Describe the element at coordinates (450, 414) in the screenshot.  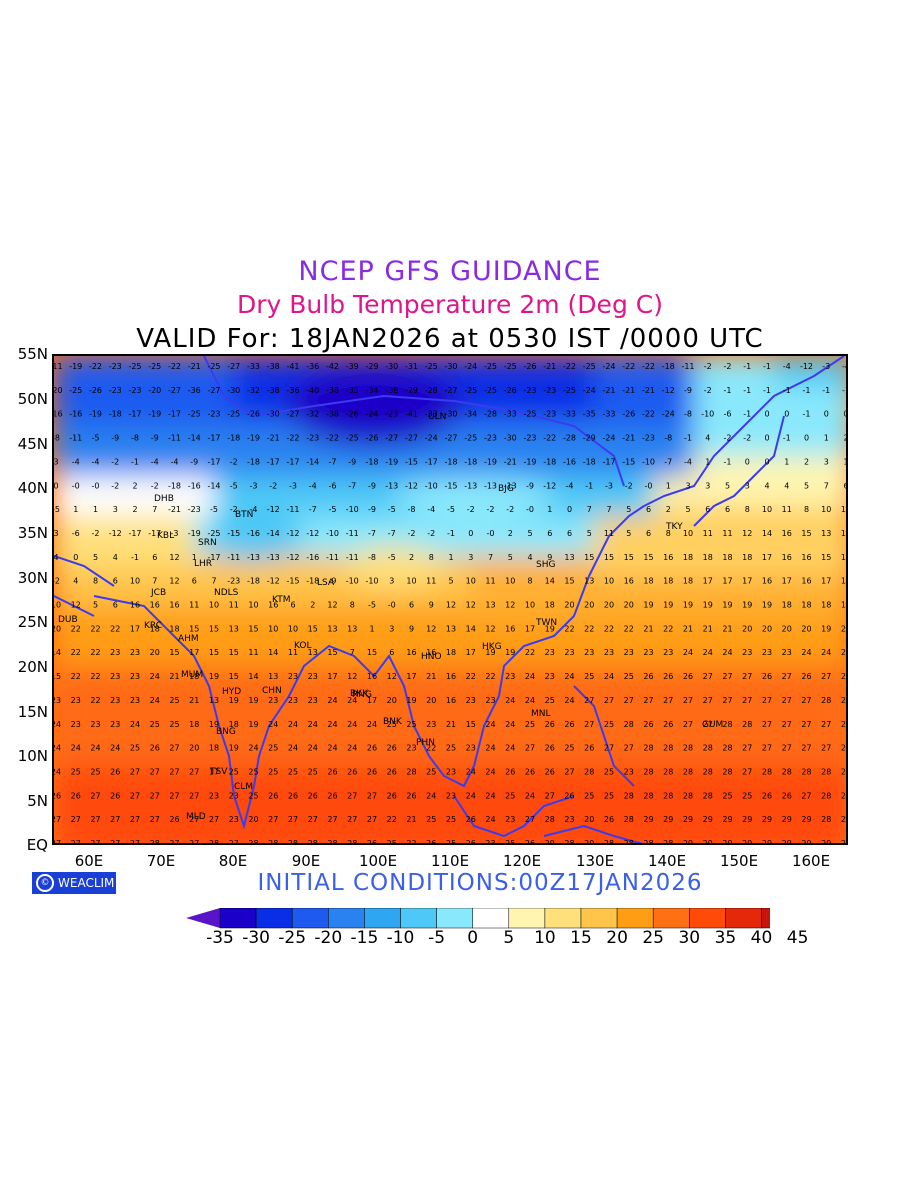
I see `grid-value: -30` at that location.